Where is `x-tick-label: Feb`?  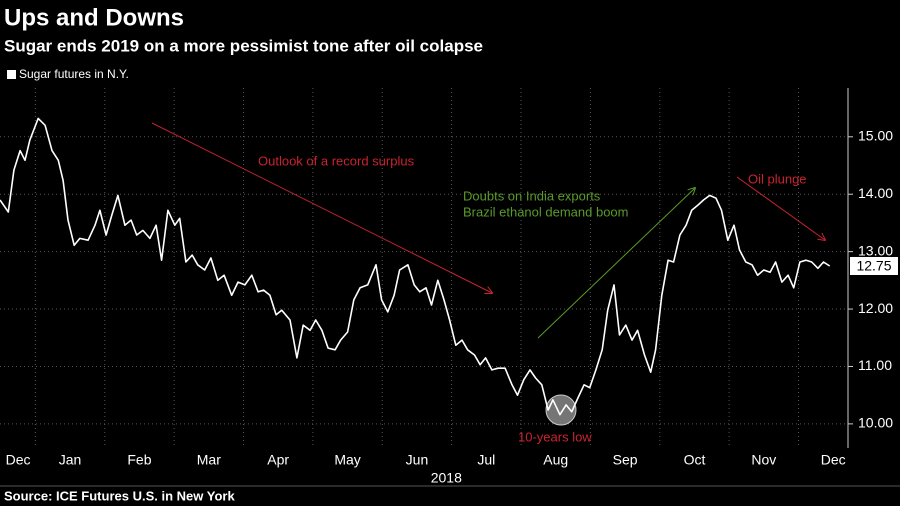 x-tick-label: Feb is located at coordinates (139, 460).